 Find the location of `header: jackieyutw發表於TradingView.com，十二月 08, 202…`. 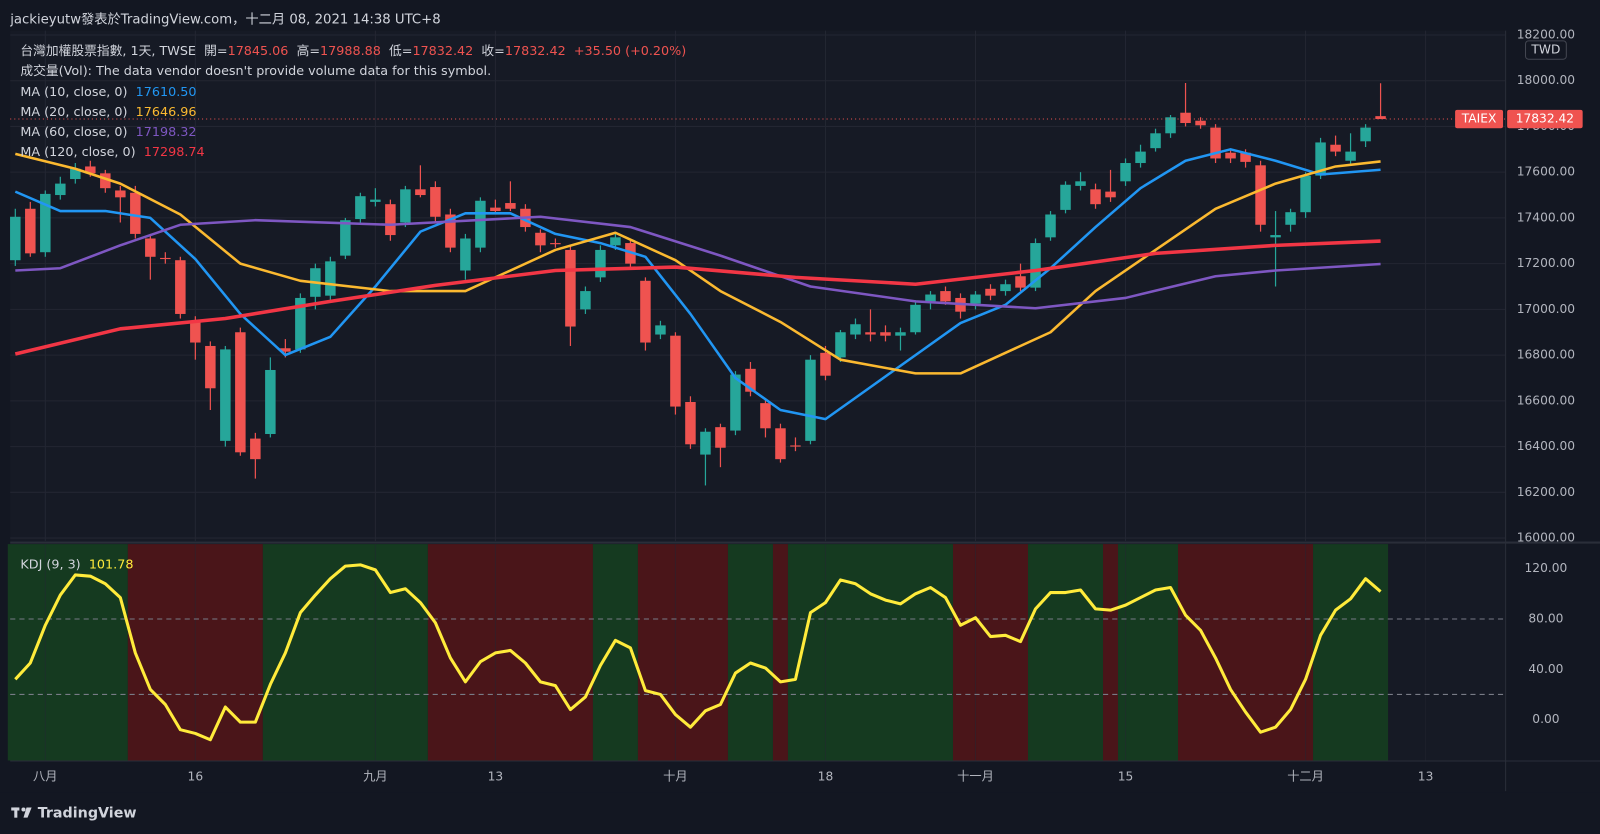

header: jackieyutw發表於TradingView.com，十二月 08, 202… is located at coordinates (225, 19).